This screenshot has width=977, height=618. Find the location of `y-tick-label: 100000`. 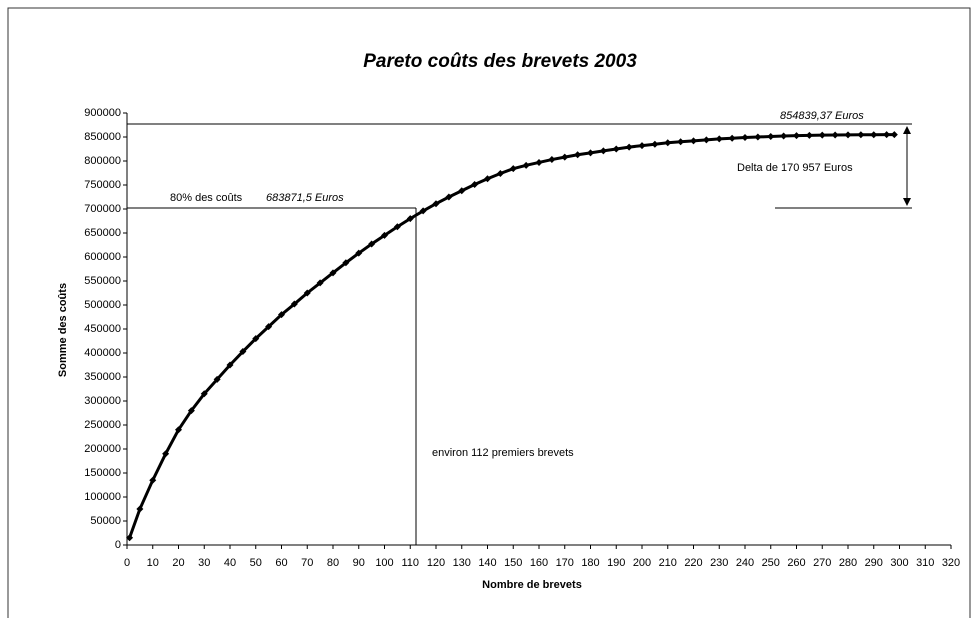

y-tick-label: 100000 is located at coordinates (102, 497).